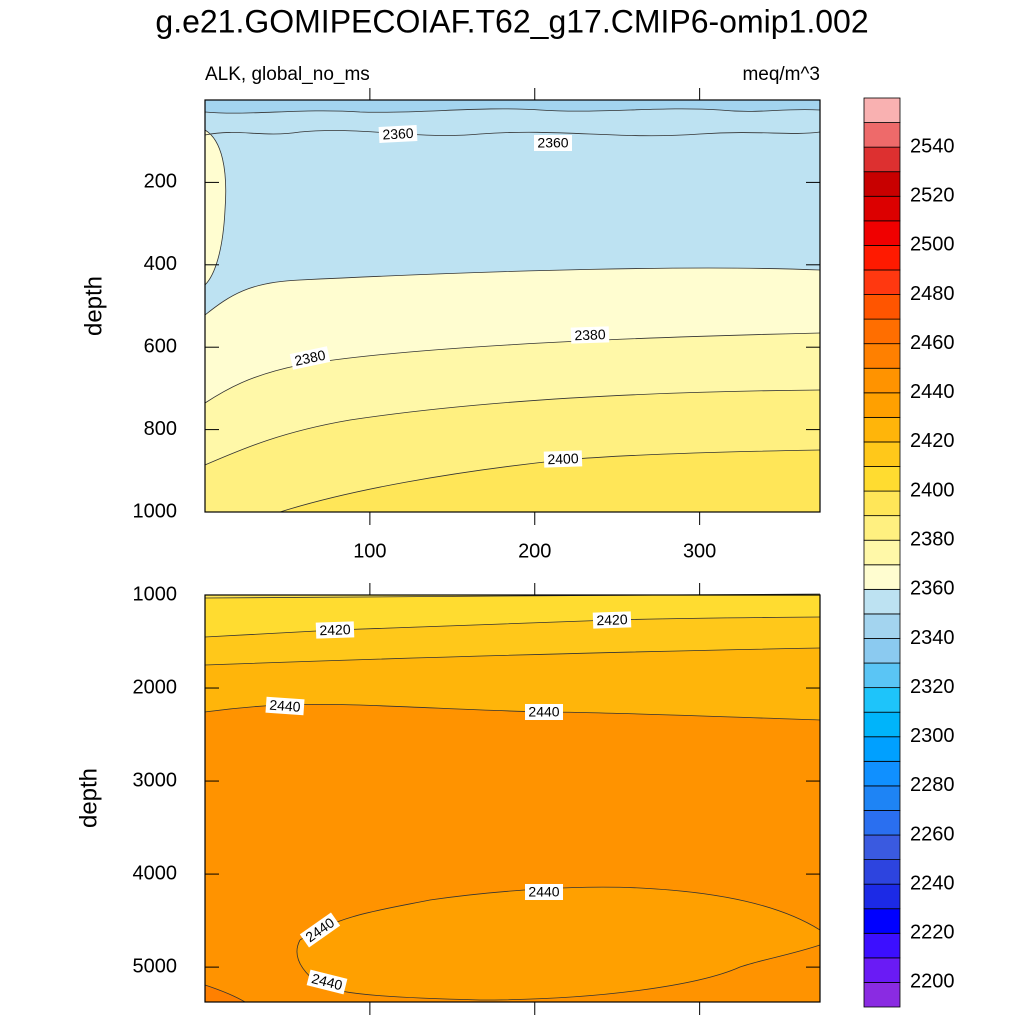  What do you see at coordinates (932, 490) in the screenshot?
I see `colorbar-tick-label: 2400` at bounding box center [932, 490].